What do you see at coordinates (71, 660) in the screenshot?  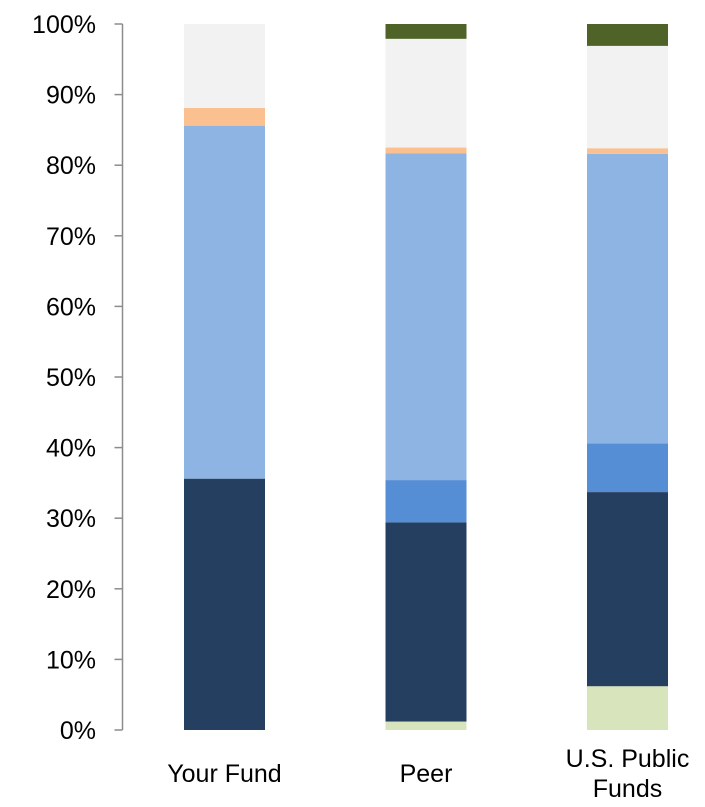 I see `y-tick-label: 10%` at bounding box center [71, 660].